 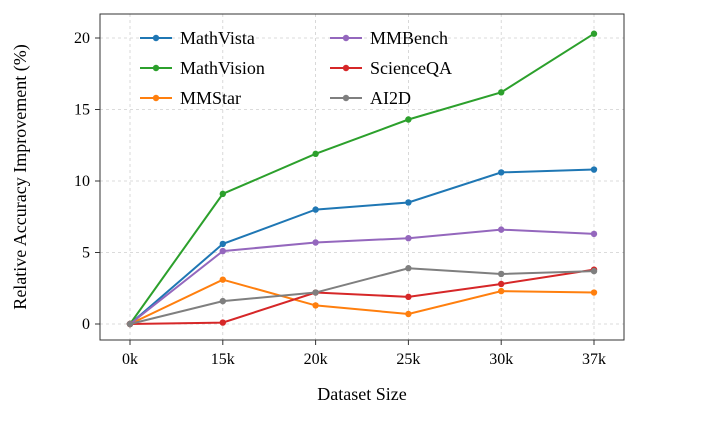 I want to click on legend-label: MathVision, so click(x=222, y=68).